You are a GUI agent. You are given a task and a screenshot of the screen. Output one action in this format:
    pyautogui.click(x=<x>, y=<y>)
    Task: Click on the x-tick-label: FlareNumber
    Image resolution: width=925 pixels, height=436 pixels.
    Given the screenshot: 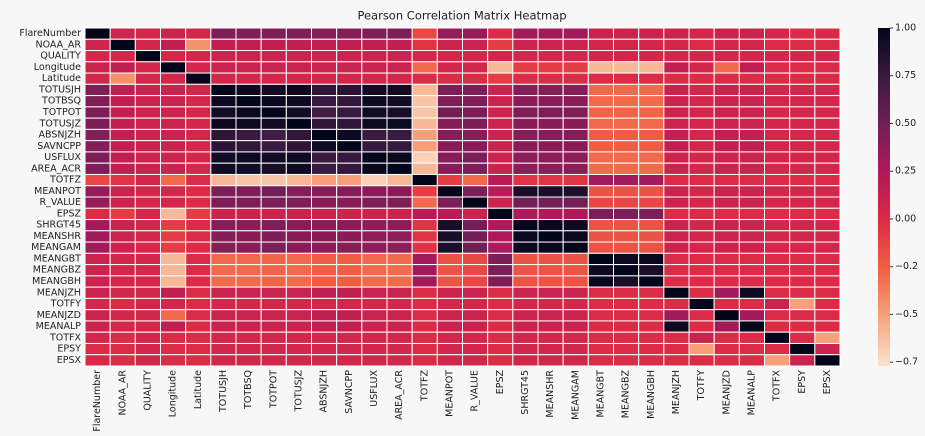 What is the action you would take?
    pyautogui.click(x=97, y=401)
    